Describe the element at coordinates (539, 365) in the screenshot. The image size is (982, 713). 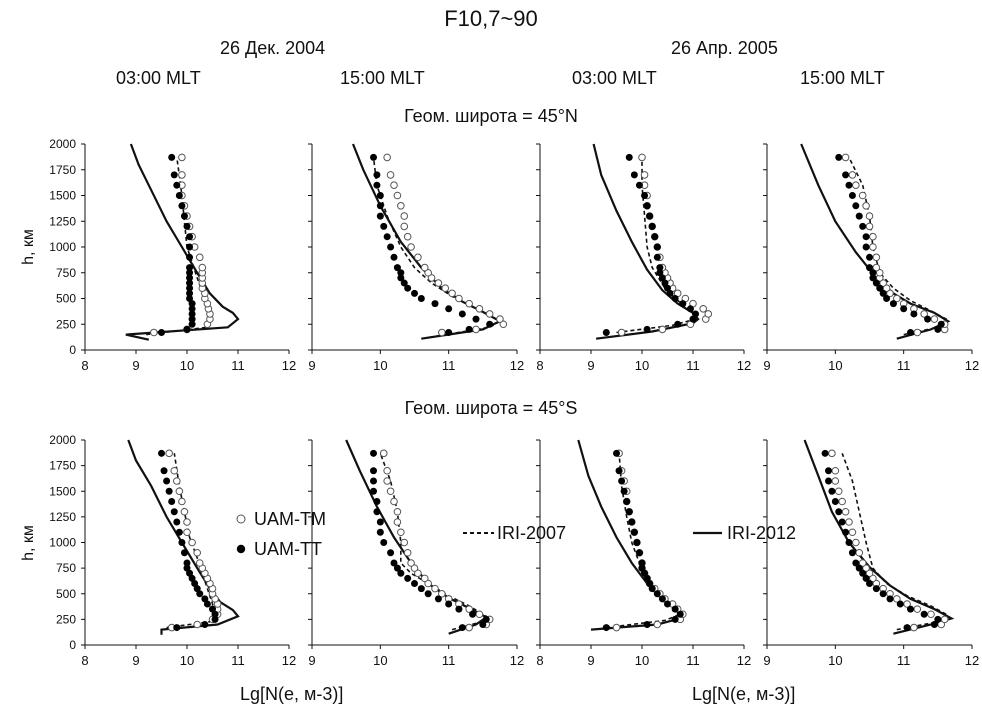
I see `panel-3-xtick-label: 8` at that location.